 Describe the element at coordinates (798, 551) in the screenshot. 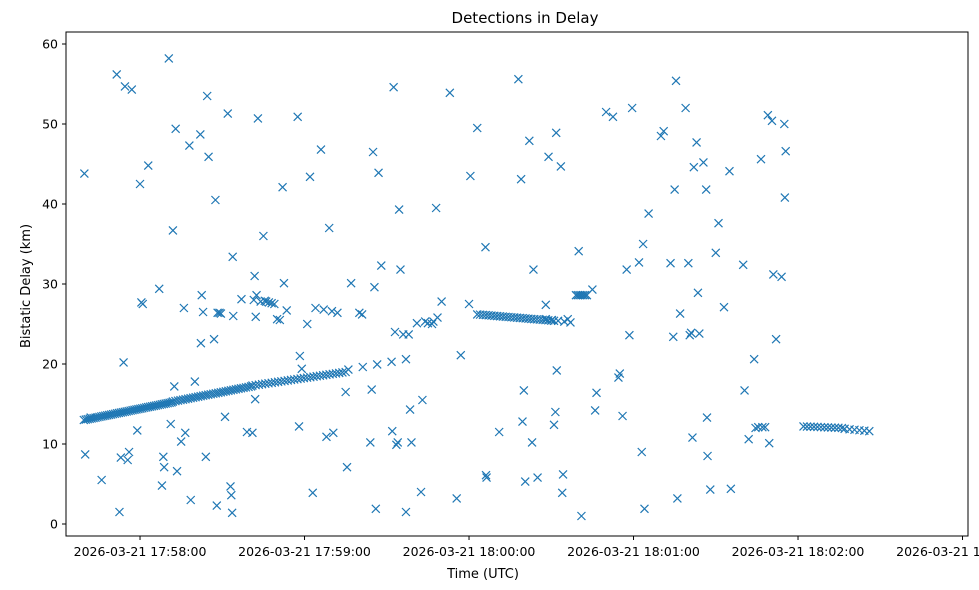

I see `x-tick-label: 2026-03-21 18:02:00` at that location.